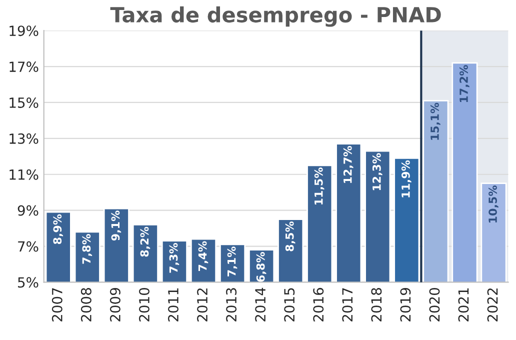 The width and height of the screenshot is (516, 340). I want to click on y-tick-label: 9%, so click(28, 210).